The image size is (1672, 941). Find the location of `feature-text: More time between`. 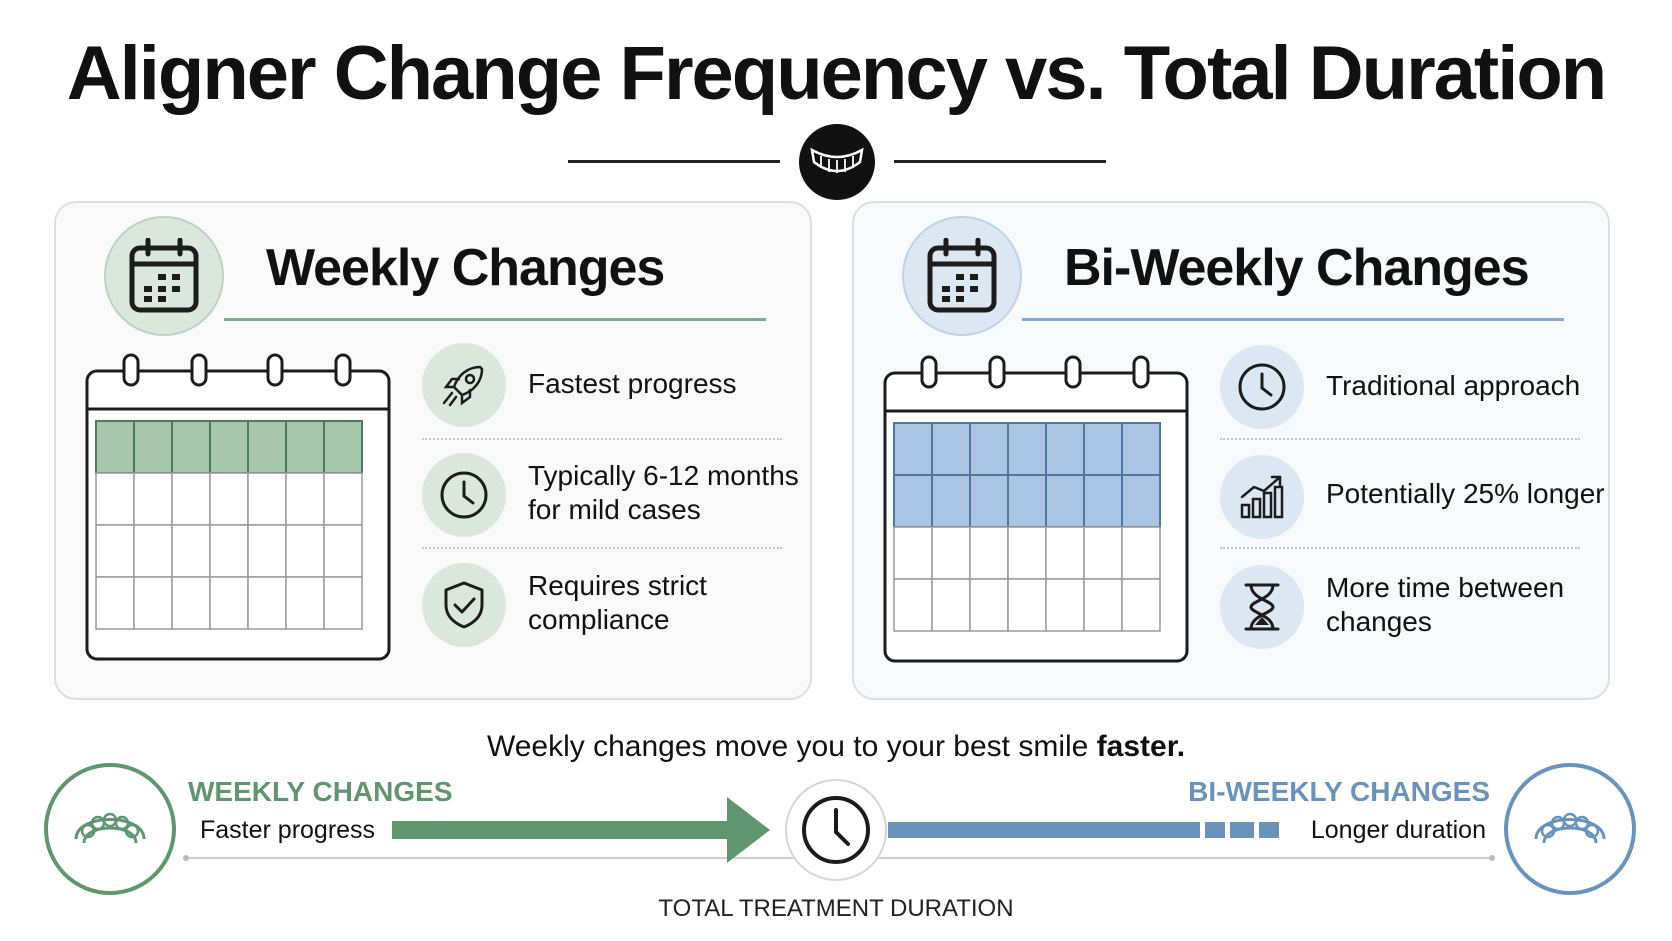

feature-text: More time between is located at coordinates (1445, 587).